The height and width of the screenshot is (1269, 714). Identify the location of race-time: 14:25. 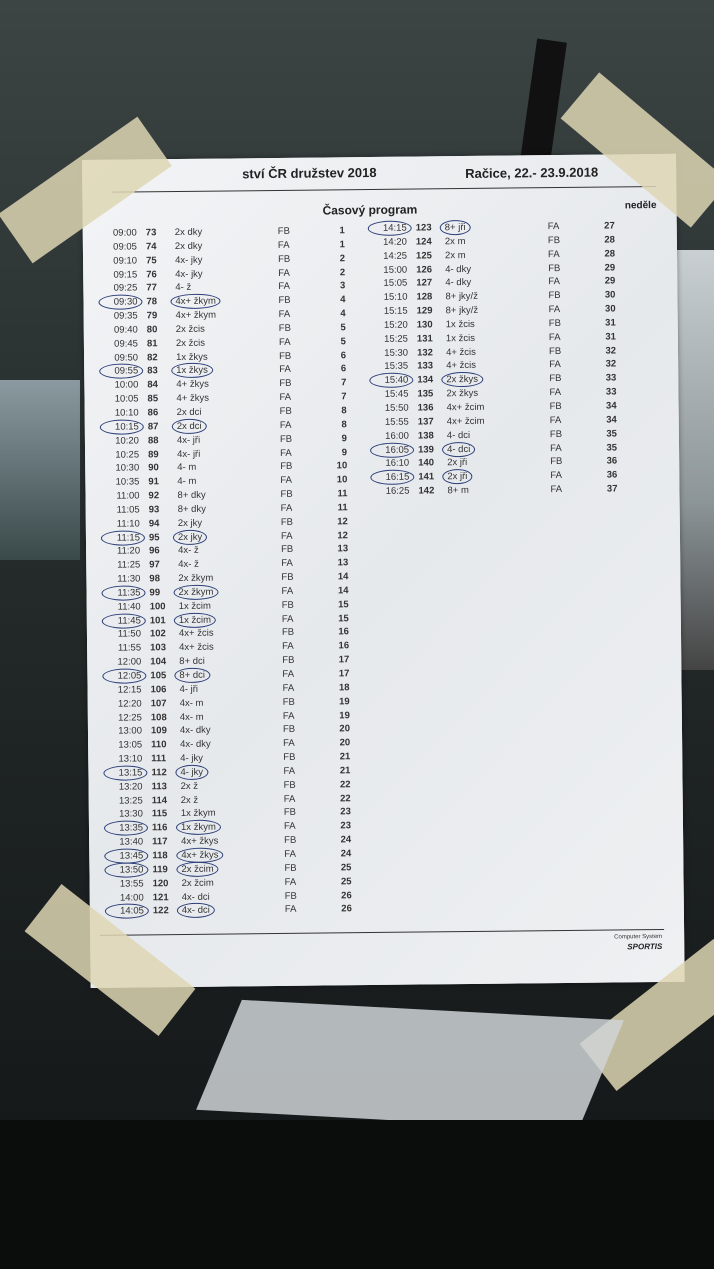
(395, 256).